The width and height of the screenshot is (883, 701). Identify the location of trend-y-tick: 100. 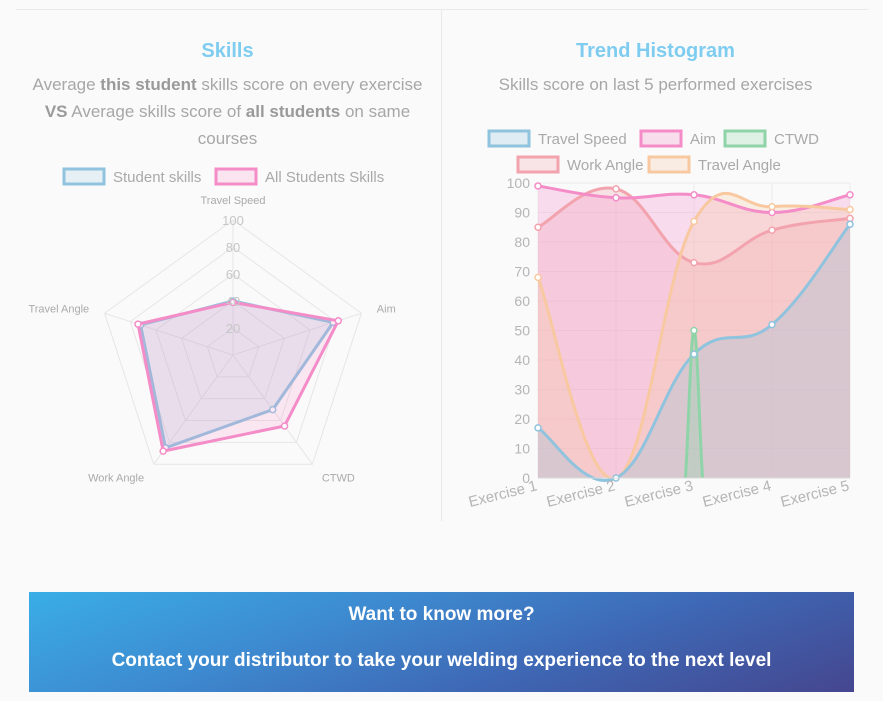
(519, 183).